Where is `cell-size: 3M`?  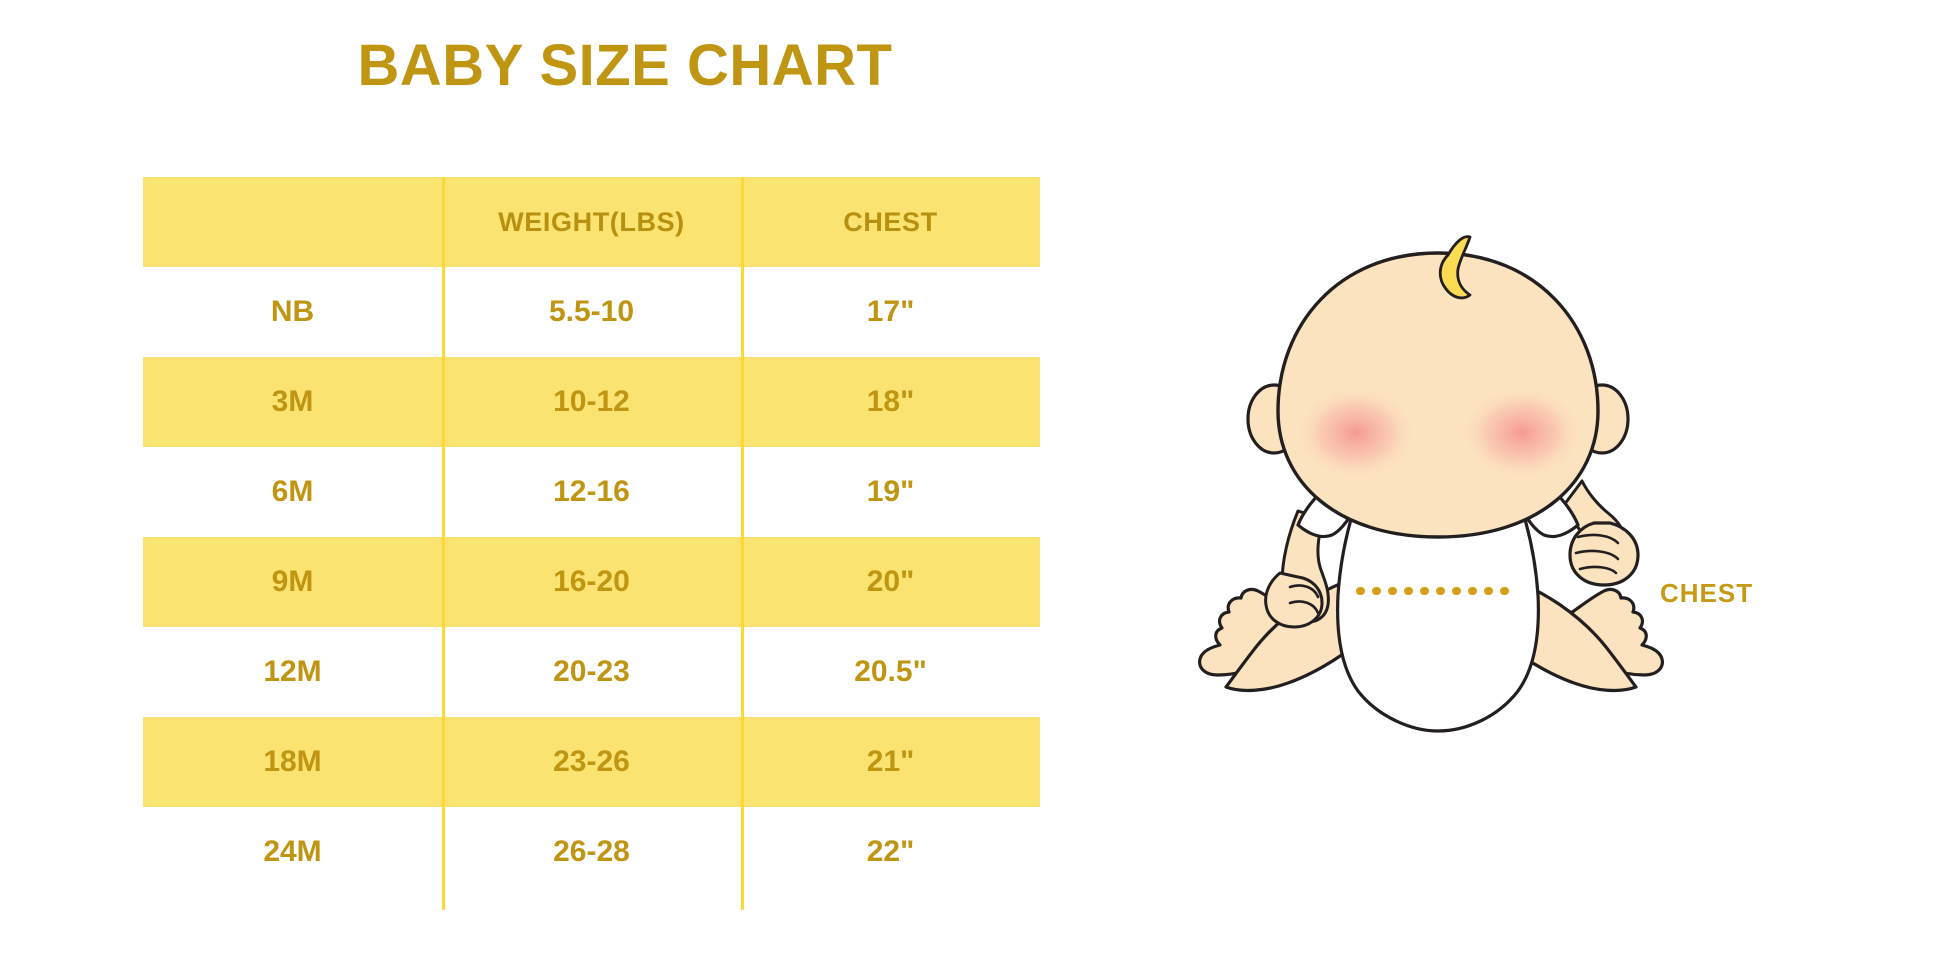 cell-size: 3M is located at coordinates (292, 401).